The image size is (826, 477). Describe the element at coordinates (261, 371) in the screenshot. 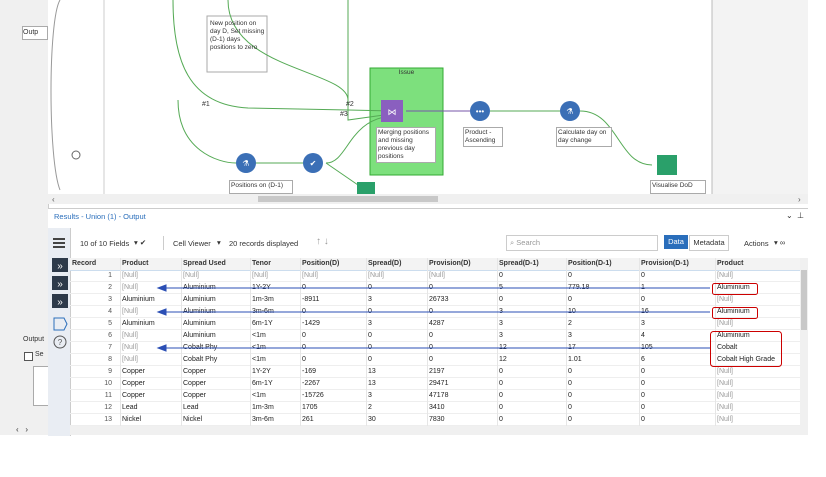

I see `cell: 1Y-2Y` at that location.